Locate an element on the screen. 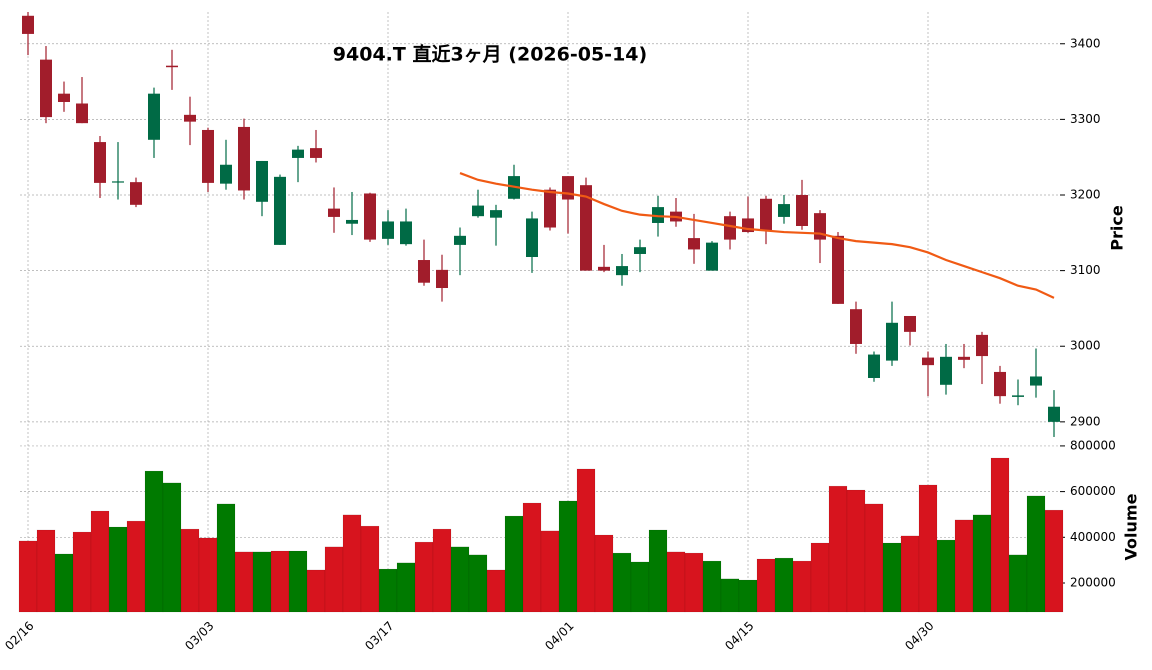 The height and width of the screenshot is (670, 1152). y-tick-label: 800000 is located at coordinates (1093, 445).